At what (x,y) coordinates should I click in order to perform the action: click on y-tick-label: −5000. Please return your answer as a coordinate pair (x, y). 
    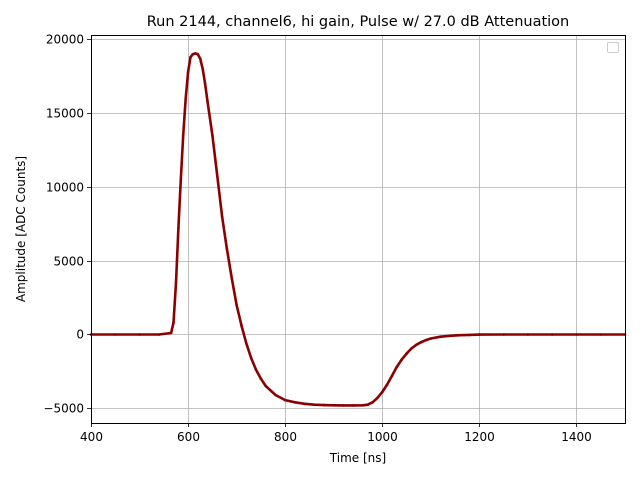
    Looking at the image, I should click on (63, 409).